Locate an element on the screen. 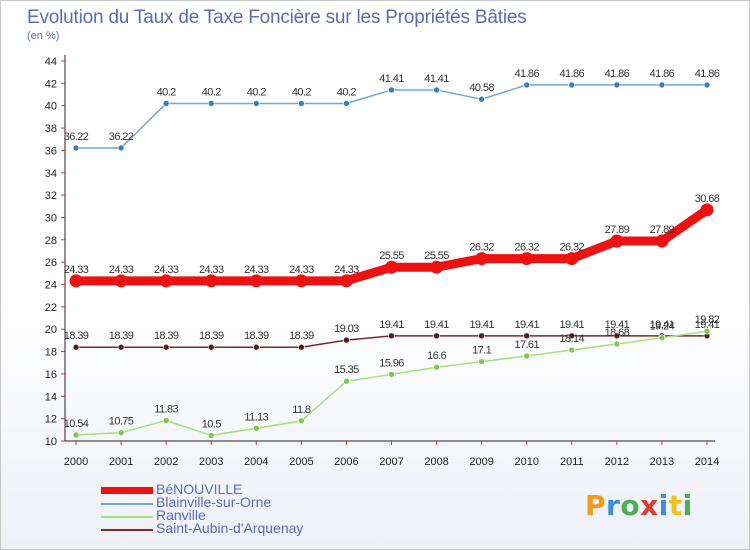 Image resolution: width=750 pixels, height=550 pixels. y-tick-label: 30 is located at coordinates (51, 218).